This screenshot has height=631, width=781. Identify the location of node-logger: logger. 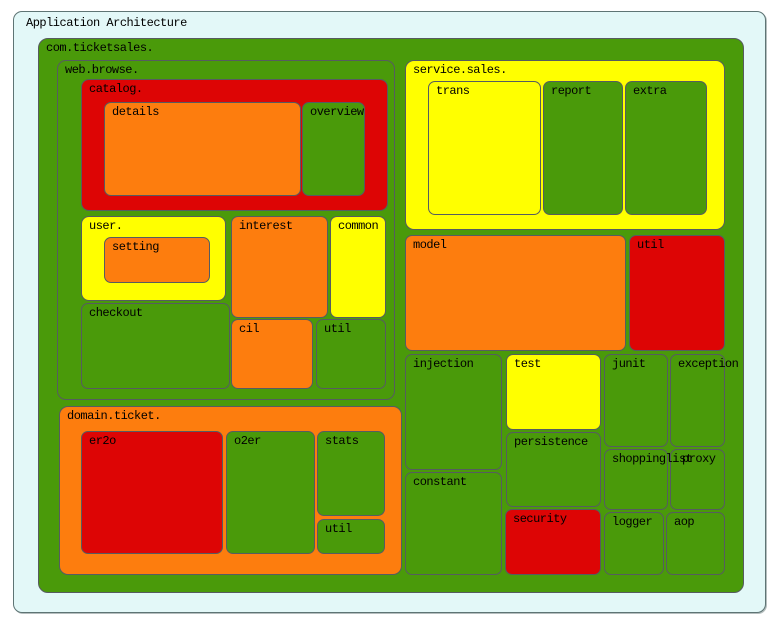
(634, 543).